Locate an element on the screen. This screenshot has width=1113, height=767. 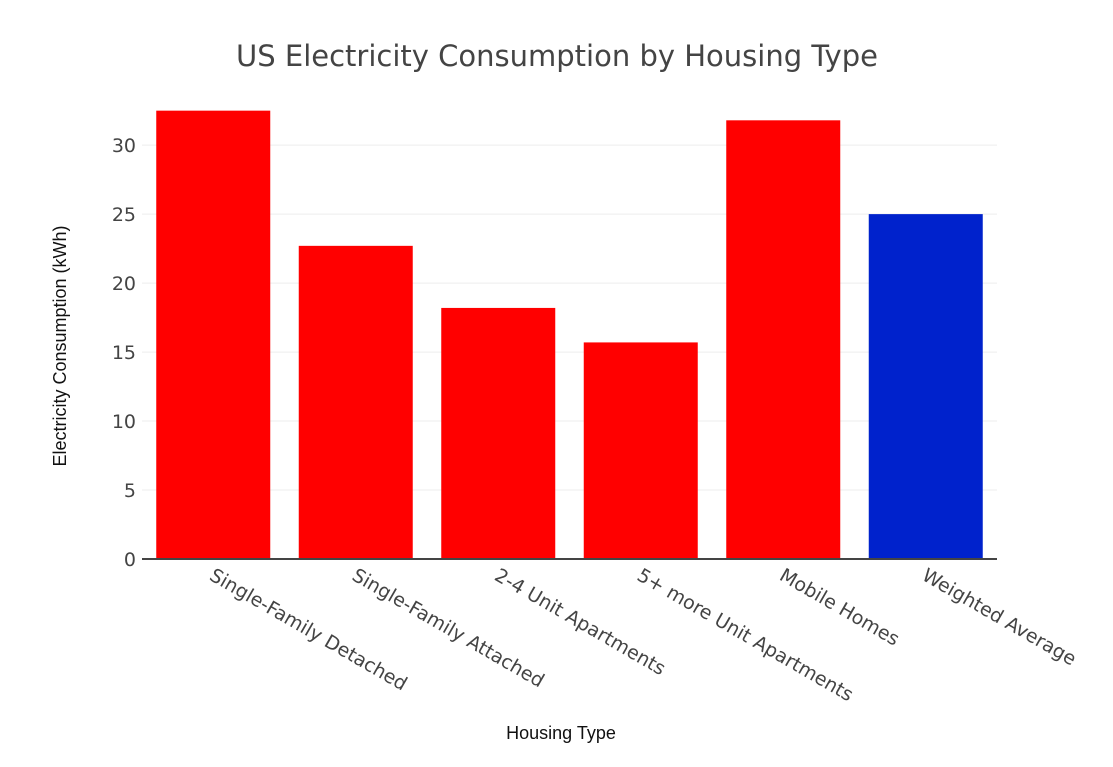
y-tick-label: 5 is located at coordinates (130, 491).